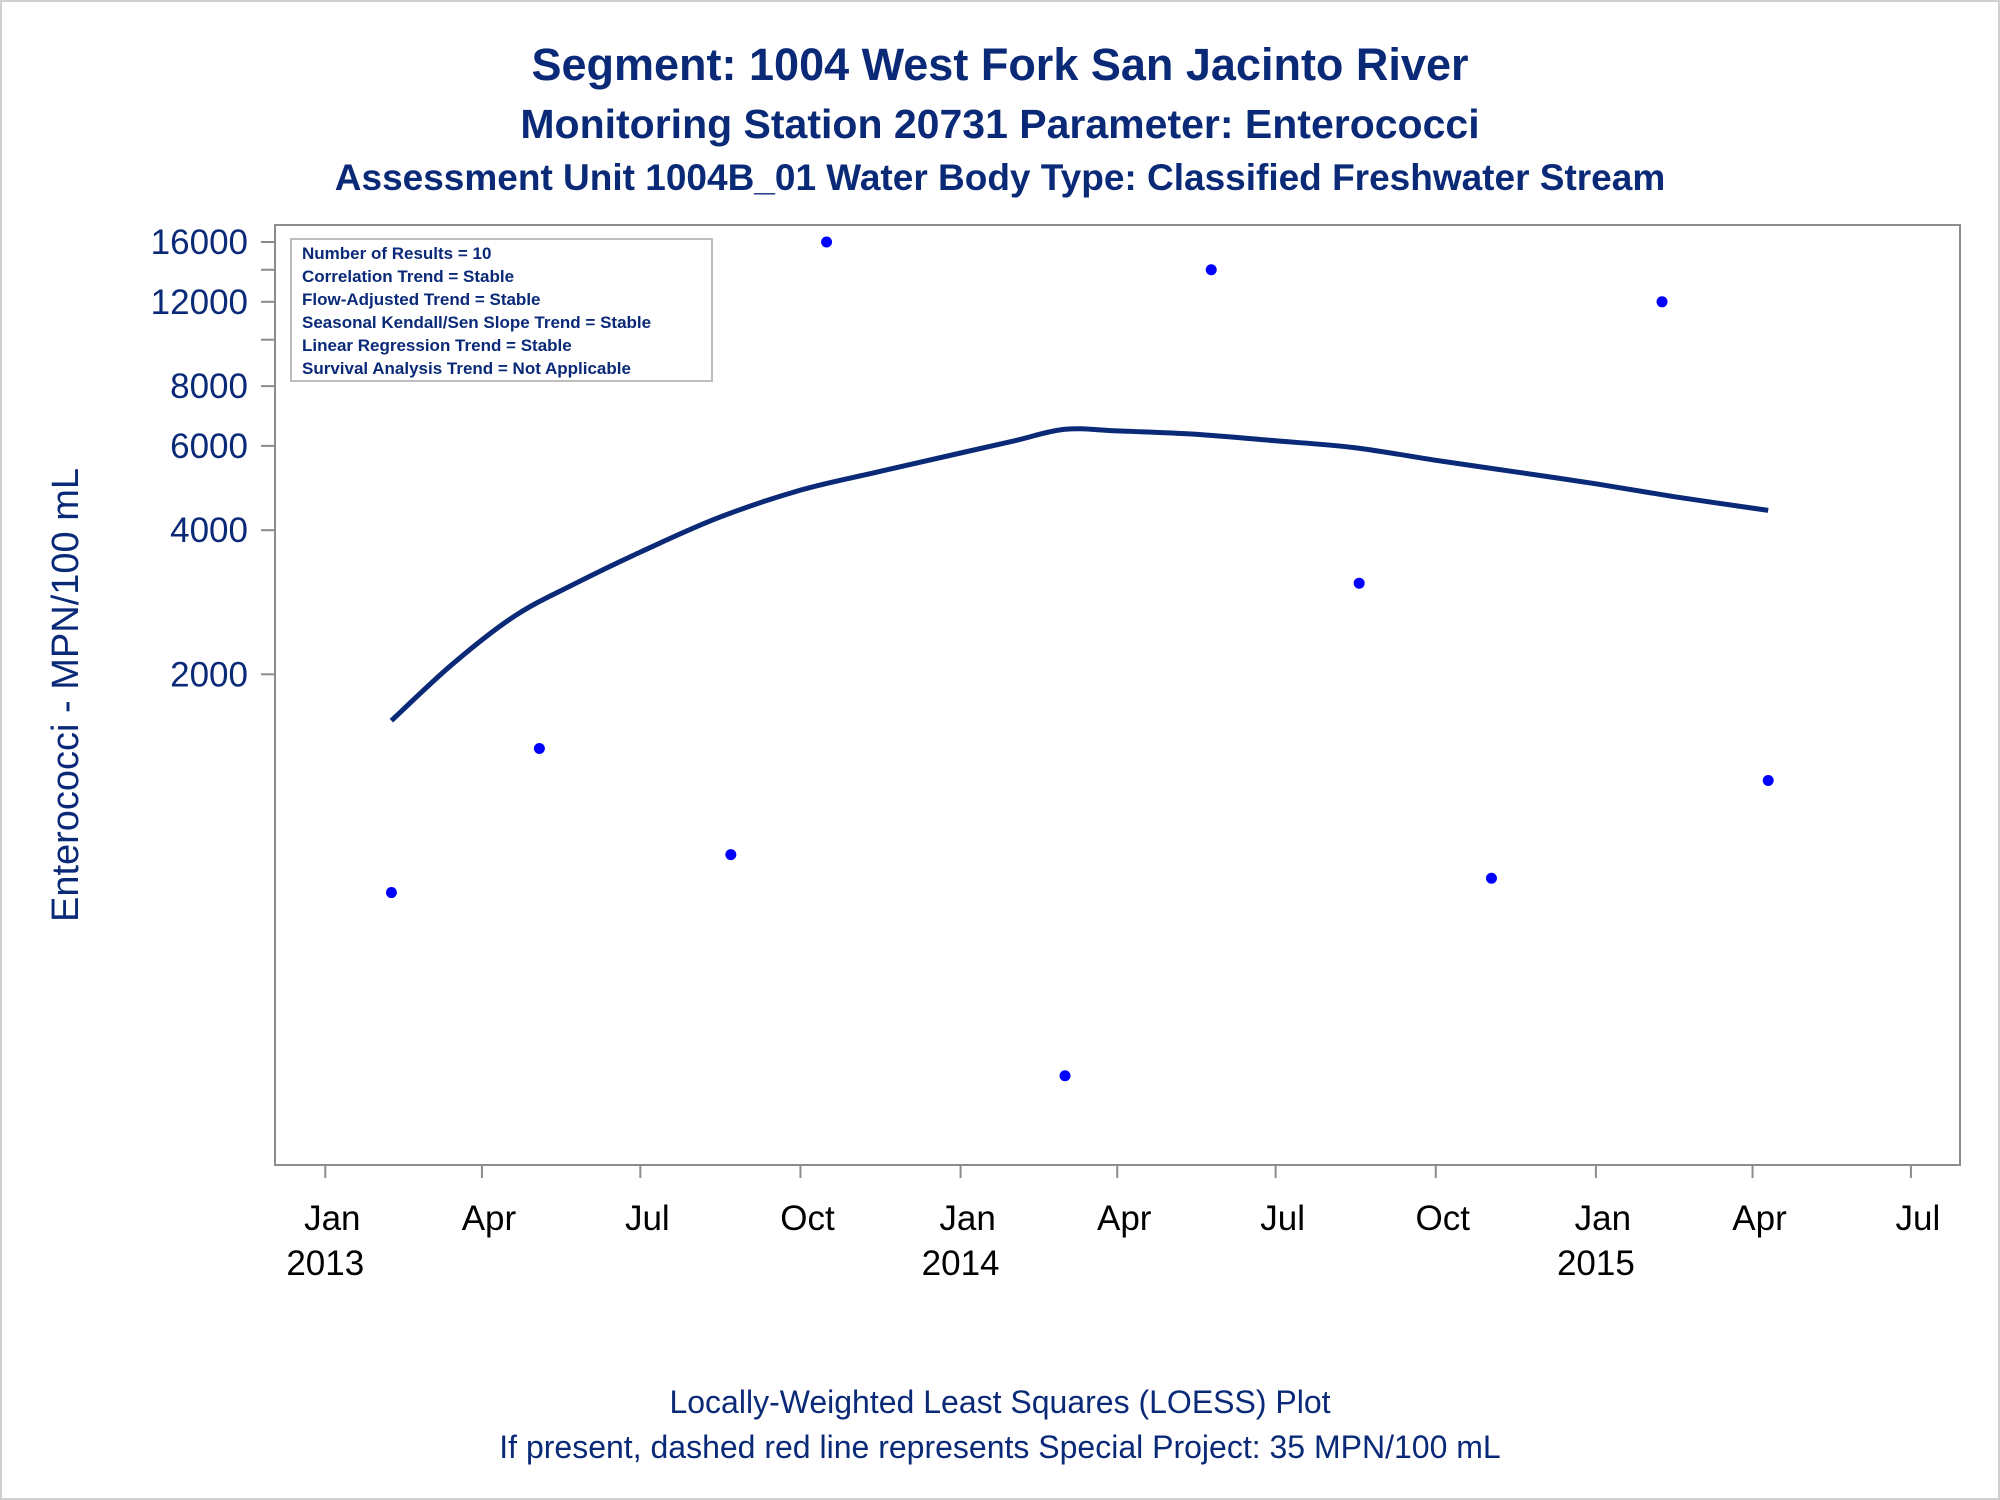 This screenshot has height=1500, width=2000. I want to click on x-tick-year-label: 2013, so click(325, 1263).